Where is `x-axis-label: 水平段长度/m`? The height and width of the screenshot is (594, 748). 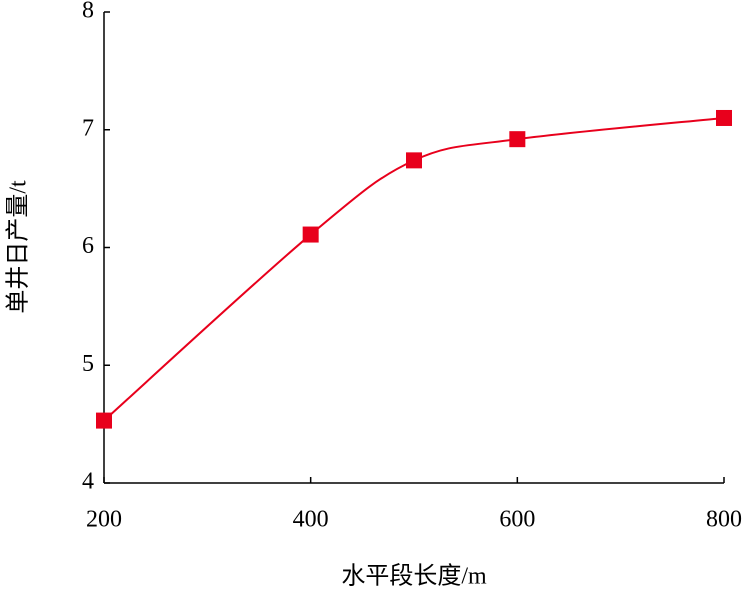
x-axis-label: 水平段长度/m is located at coordinates (414, 576).